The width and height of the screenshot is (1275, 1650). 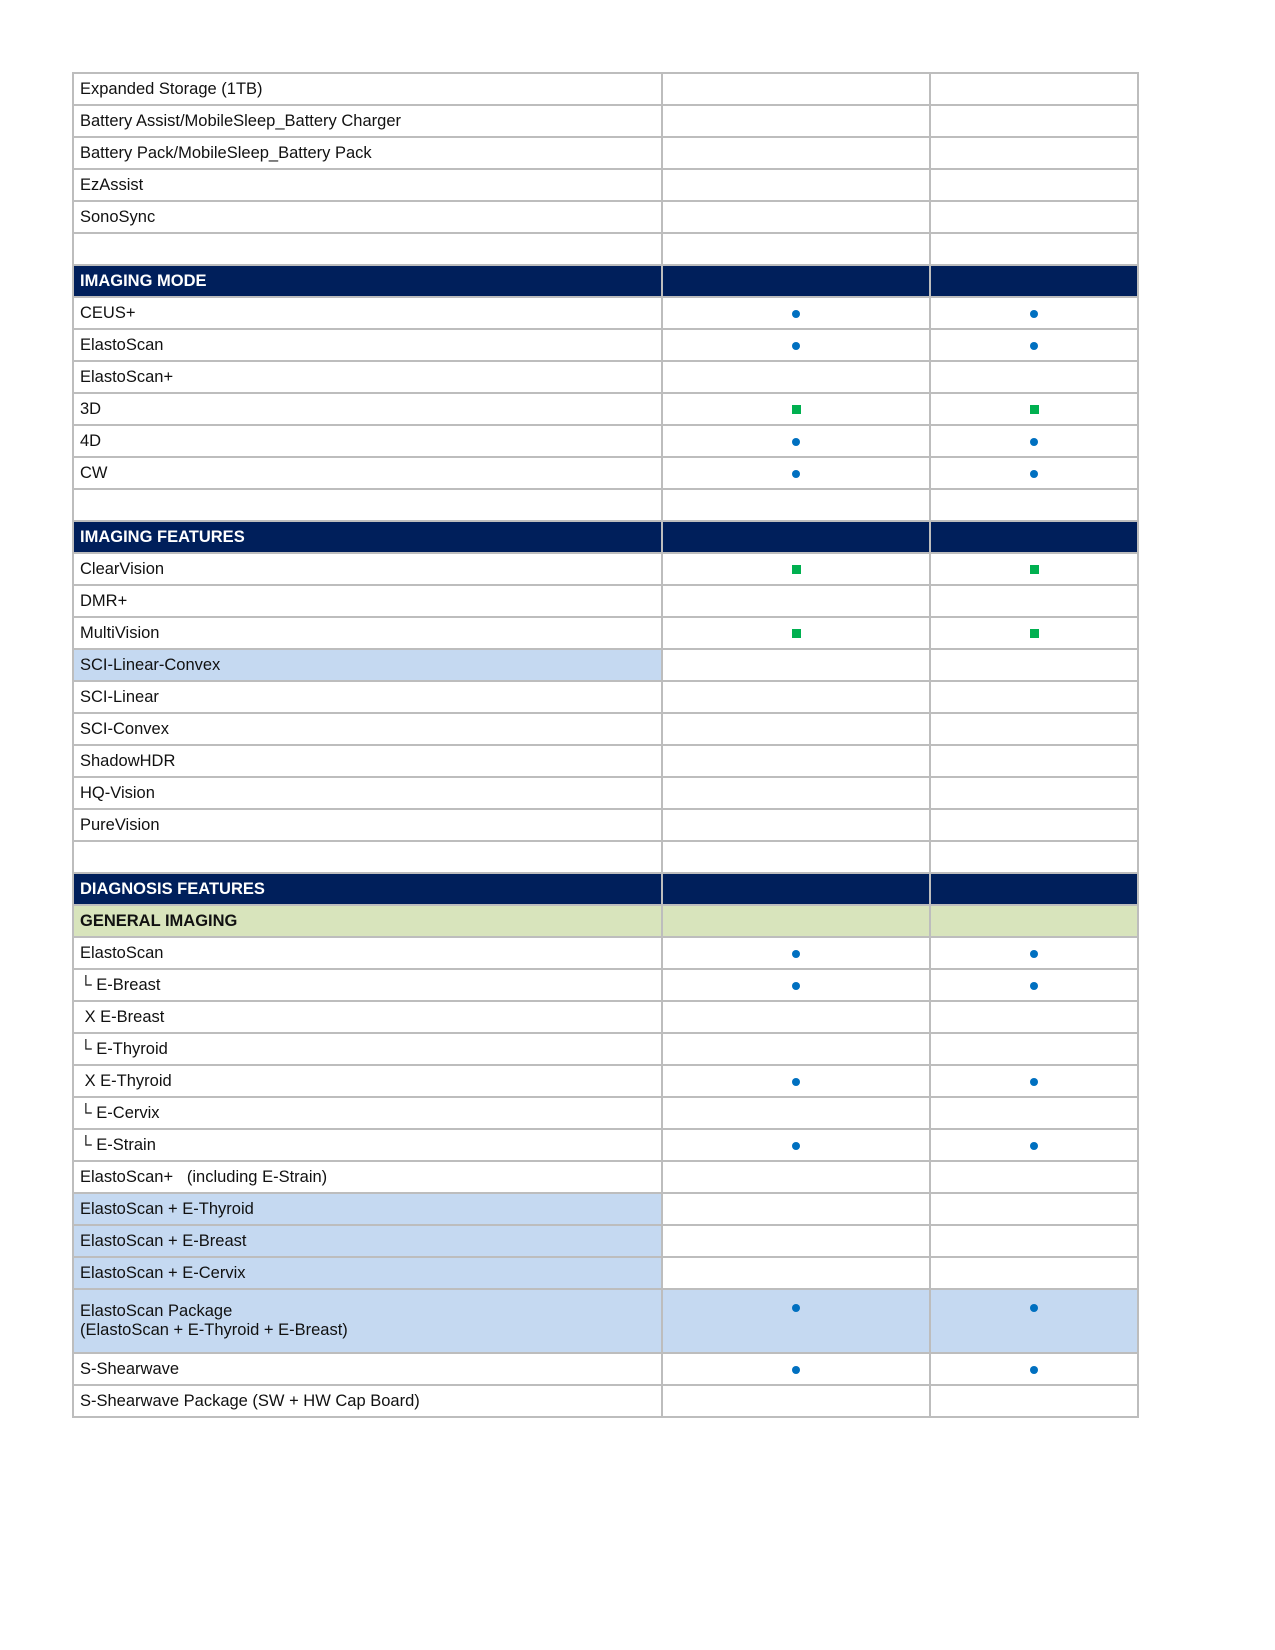 What do you see at coordinates (112, 184) in the screenshot?
I see `feature-name: EzAssist` at bounding box center [112, 184].